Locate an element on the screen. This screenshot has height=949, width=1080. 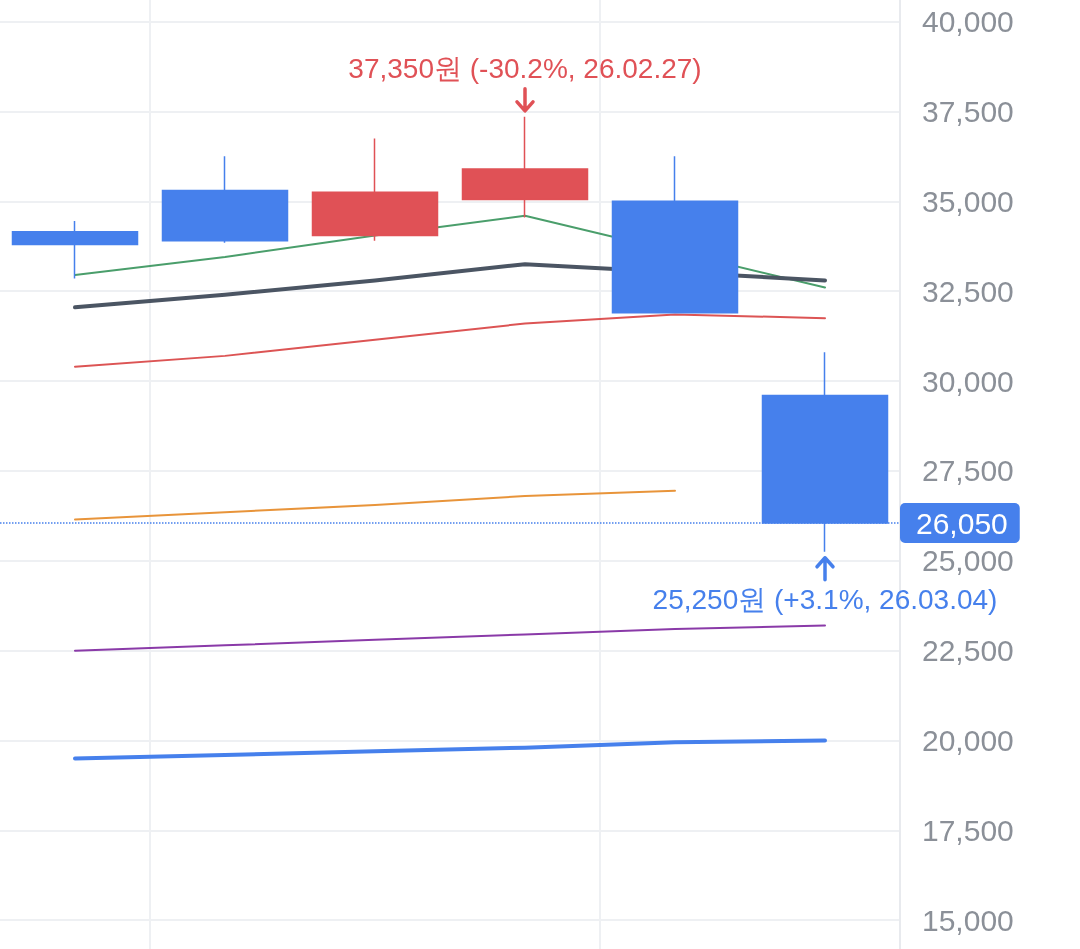
y-tick-label: 37,500 is located at coordinates (968, 111).